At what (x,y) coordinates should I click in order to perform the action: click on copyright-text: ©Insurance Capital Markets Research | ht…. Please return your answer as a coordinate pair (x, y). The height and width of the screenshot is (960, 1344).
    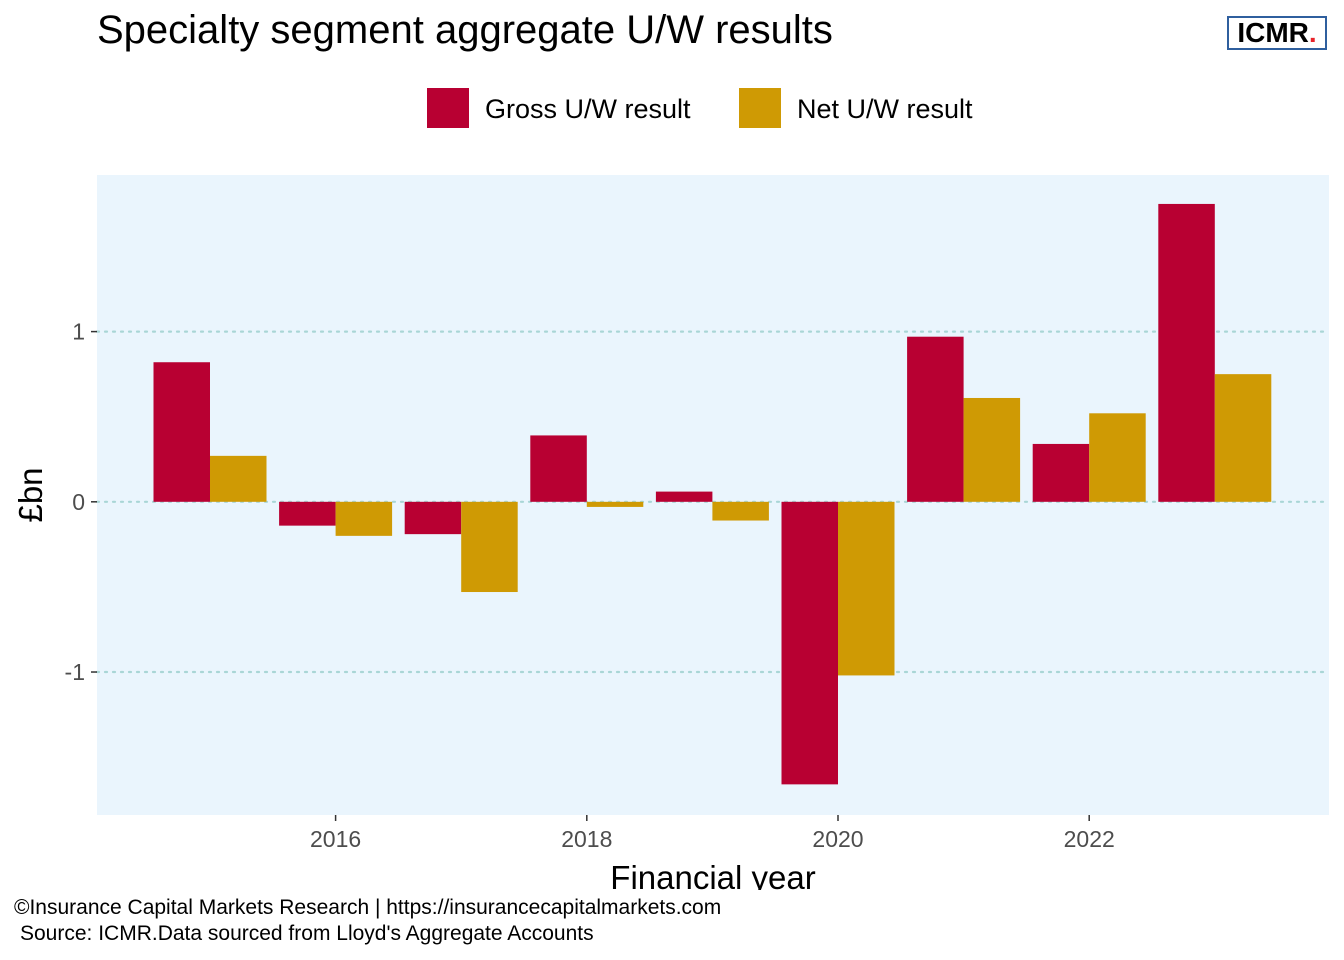
    Looking at the image, I should click on (368, 907).